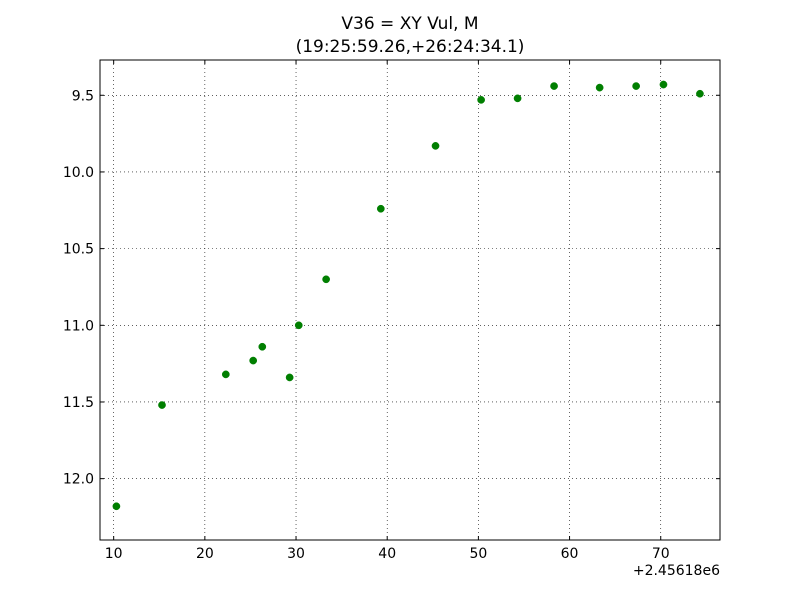 The width and height of the screenshot is (800, 600). Describe the element at coordinates (78, 480) in the screenshot. I see `y-tick-label: 12.0` at that location.